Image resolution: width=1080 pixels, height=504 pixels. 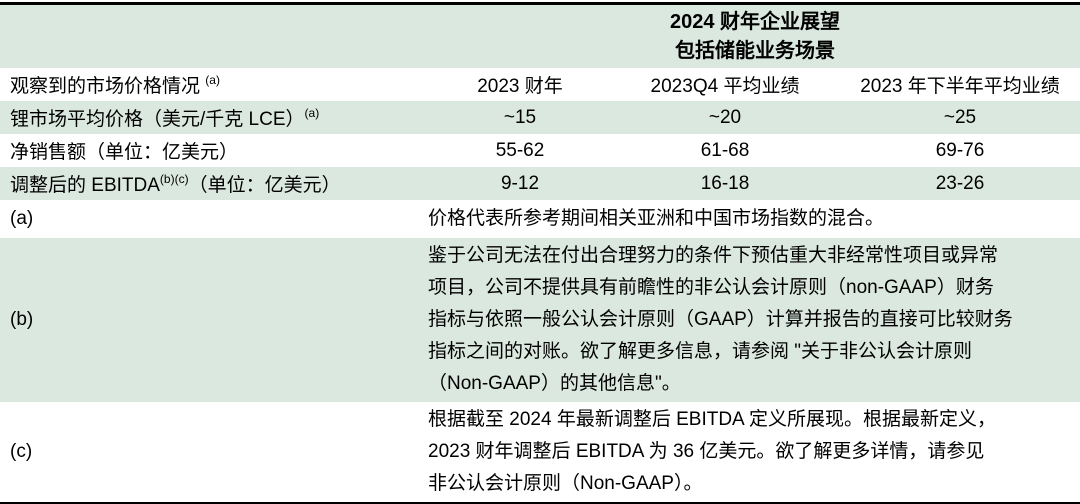 What do you see at coordinates (21, 451) in the screenshot?
I see `footnote-label: (c)` at bounding box center [21, 451].